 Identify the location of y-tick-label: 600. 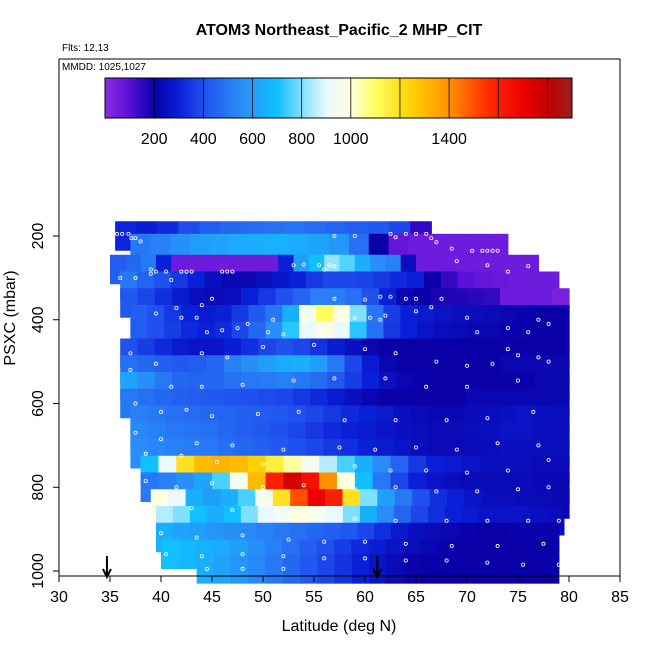
(38, 403).